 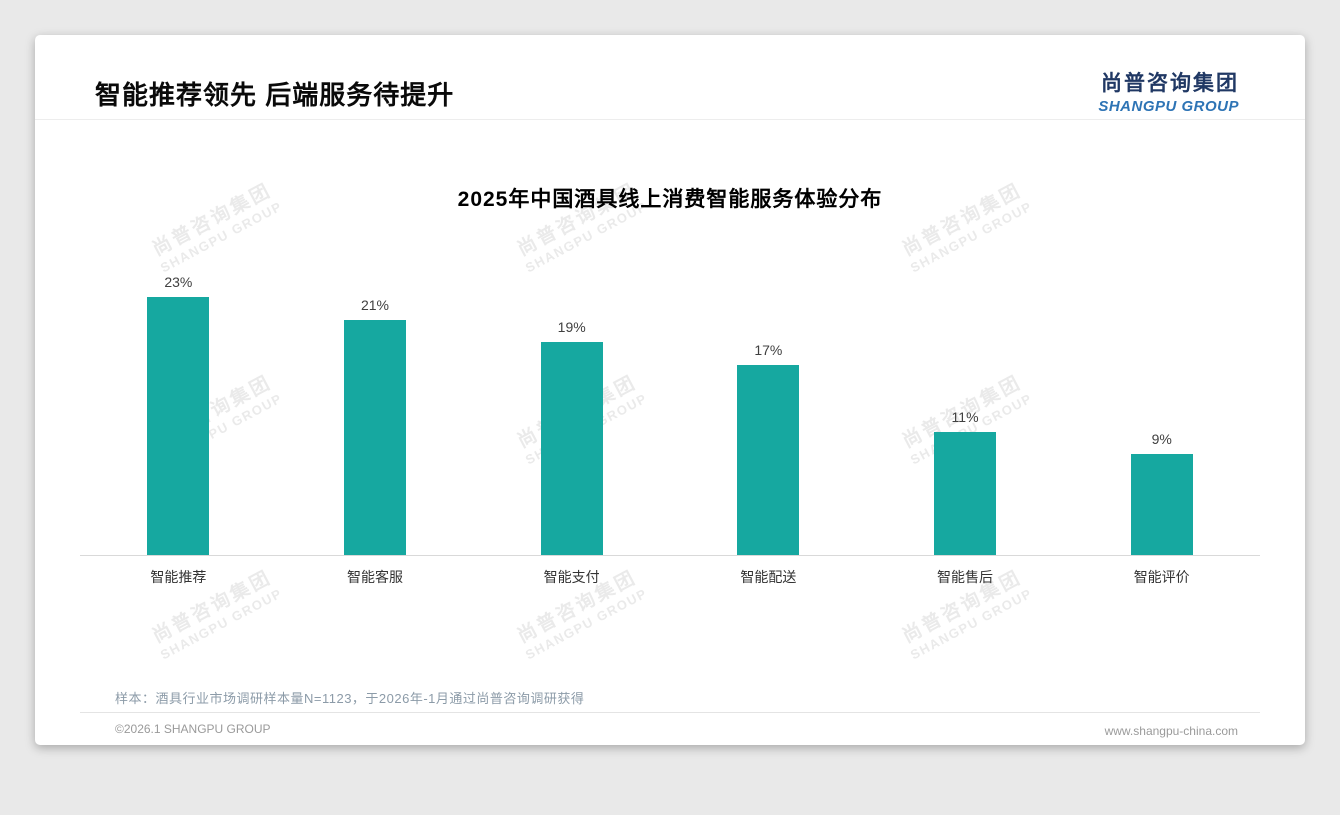 What do you see at coordinates (1168, 106) in the screenshot?
I see `logo-english-text: SHANGPU GROUP` at bounding box center [1168, 106].